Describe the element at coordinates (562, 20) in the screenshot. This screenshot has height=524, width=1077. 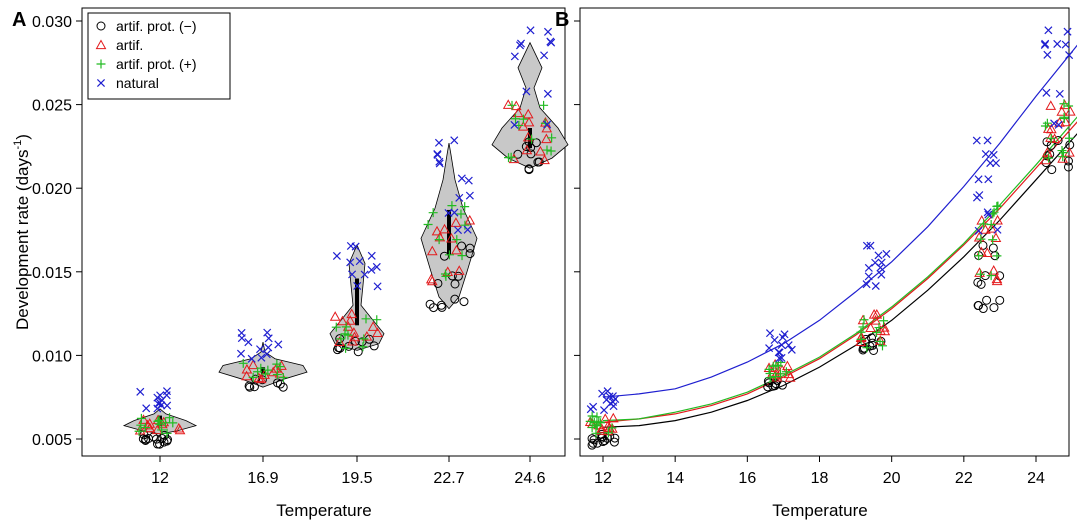
I see `panel-label-b: B` at that location.